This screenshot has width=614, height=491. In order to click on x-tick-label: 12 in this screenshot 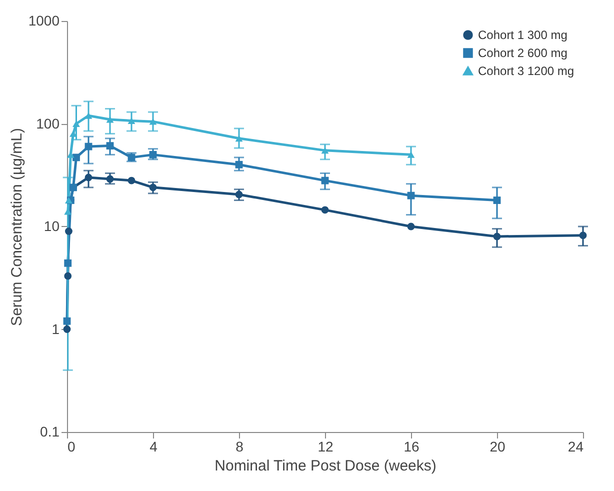, I will do `click(326, 446)`.